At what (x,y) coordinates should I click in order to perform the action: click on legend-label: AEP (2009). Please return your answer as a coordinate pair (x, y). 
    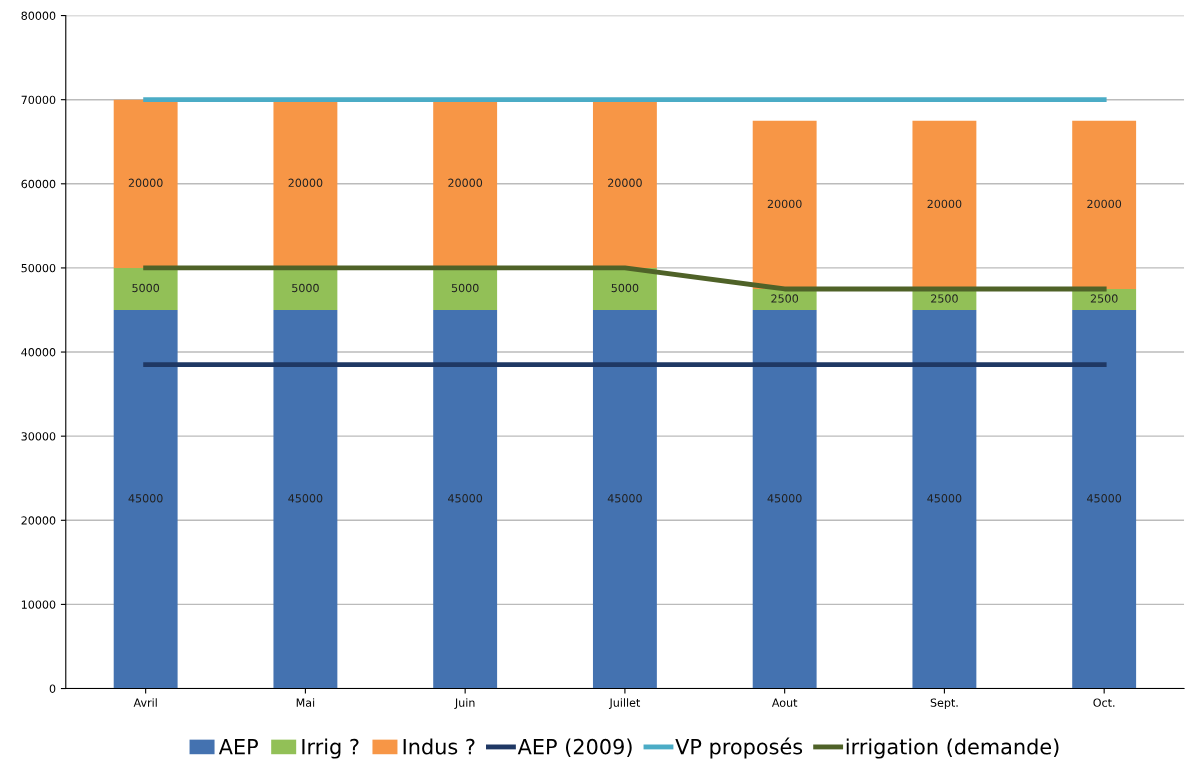
    Looking at the image, I should click on (574, 747).